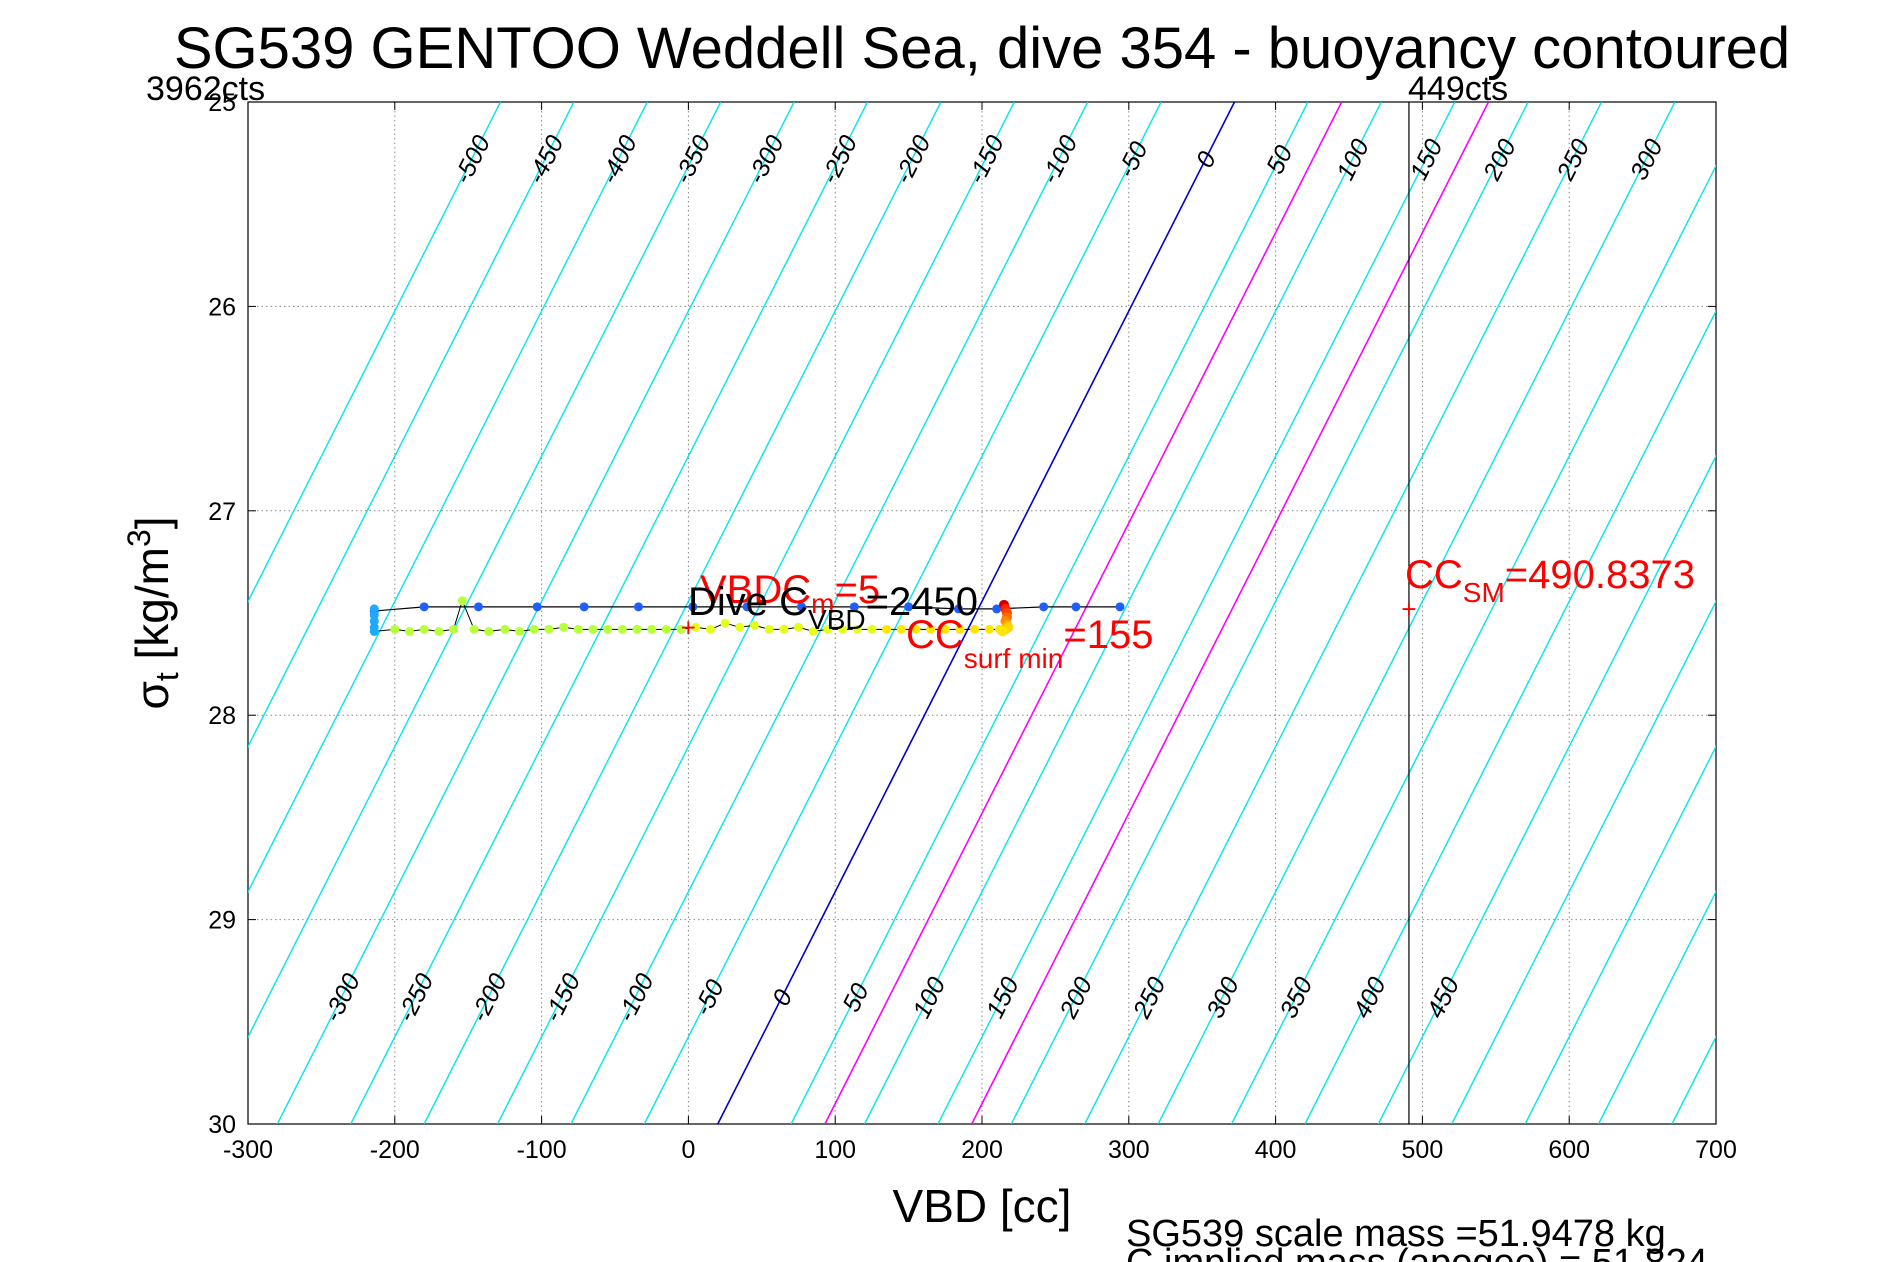 The width and height of the screenshot is (1891, 1262). Describe the element at coordinates (1647, 160) in the screenshot. I see `contour-label: 300` at that location.